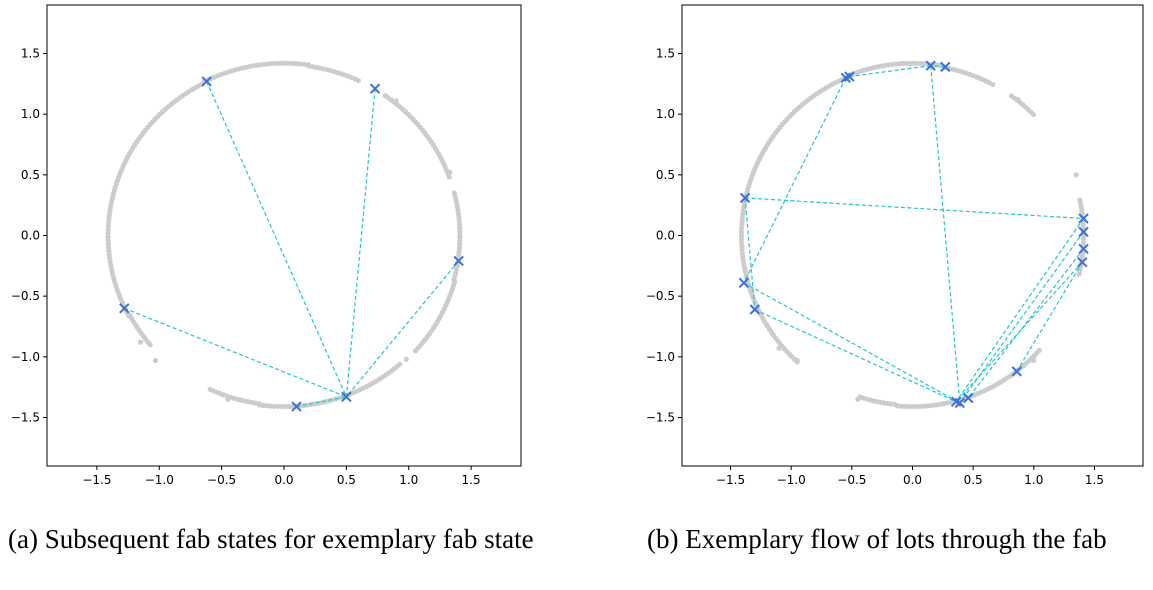 The width and height of the screenshot is (1153, 590). What do you see at coordinates (912, 480) in the screenshot?
I see `x-tick-label: 0.0` at bounding box center [912, 480].